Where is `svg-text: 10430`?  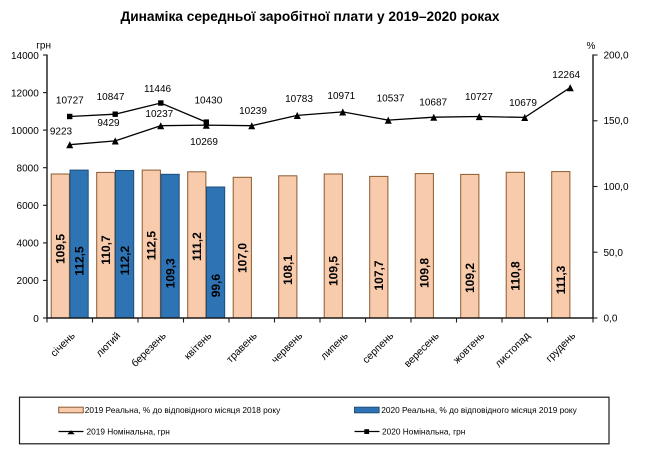
svg-text: 10430 is located at coordinates (208, 101).